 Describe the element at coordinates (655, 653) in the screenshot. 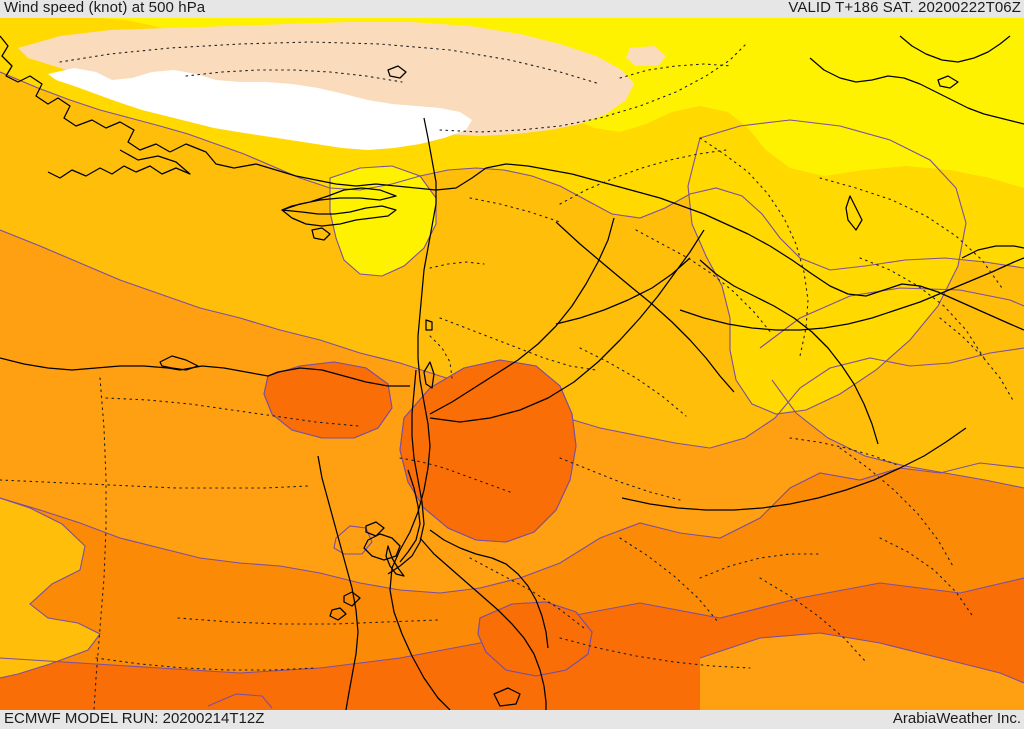

I see `border-saudi-yemen` at that location.